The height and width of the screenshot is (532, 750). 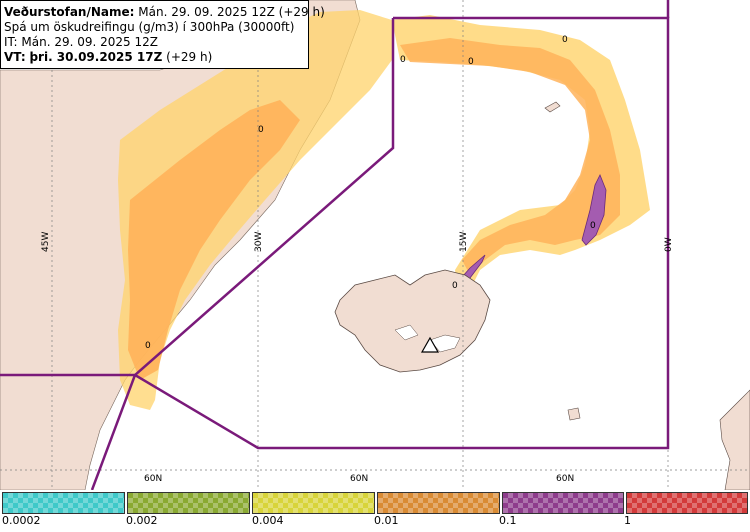 I want to click on iceland-glacier, so click(x=427, y=338).